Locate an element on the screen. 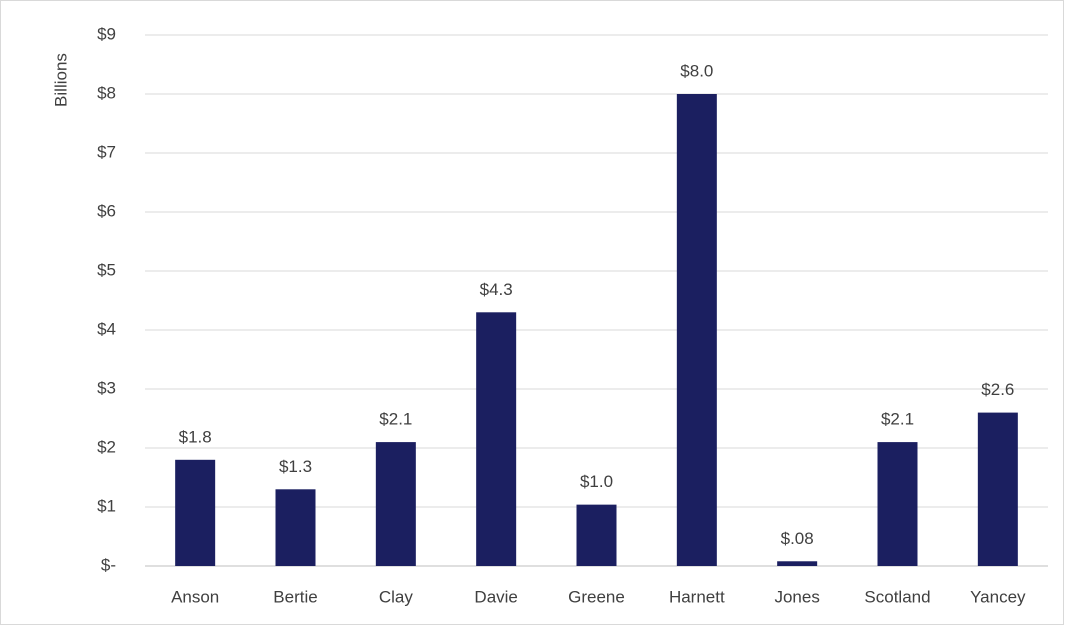 Image resolution: width=1065 pixels, height=626 pixels. x-tick-label: Clay is located at coordinates (396, 596).